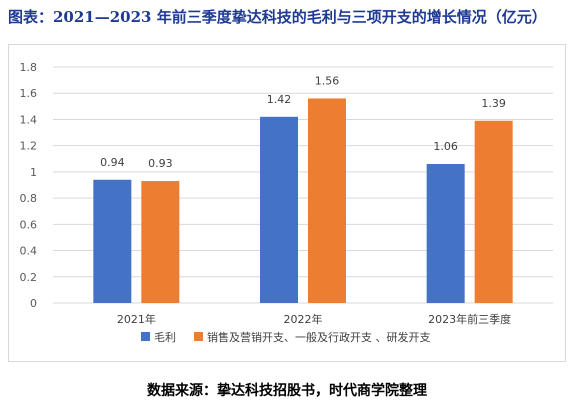  What do you see at coordinates (29, 119) in the screenshot?
I see `y-tick-label: 1.4` at bounding box center [29, 119].